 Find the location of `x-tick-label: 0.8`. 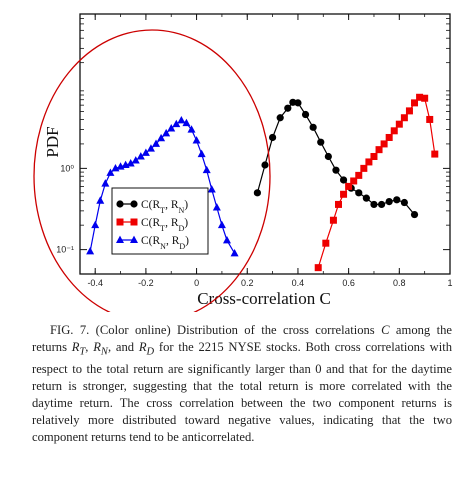

x-tick-label: 0.8 is located at coordinates (399, 283).